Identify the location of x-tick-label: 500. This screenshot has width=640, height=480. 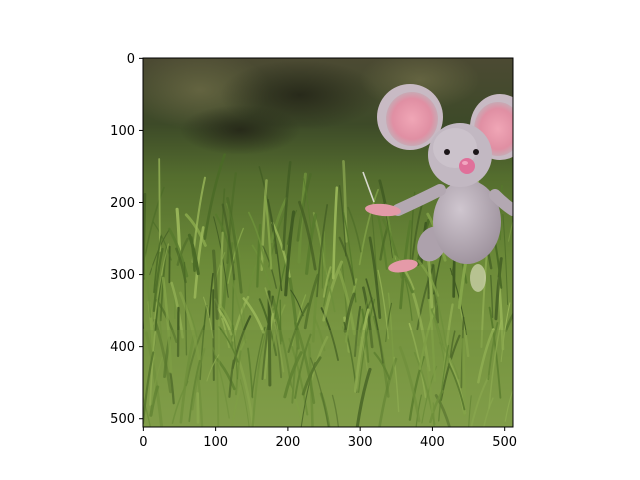
(504, 442).